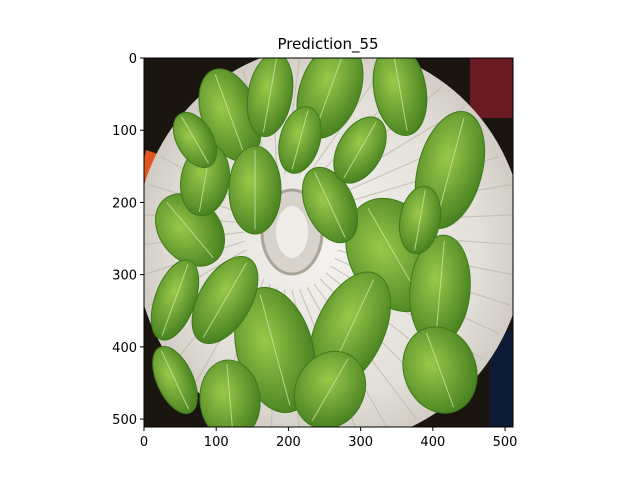 The height and width of the screenshot is (480, 640). I want to click on x-tick-label: 100, so click(216, 442).